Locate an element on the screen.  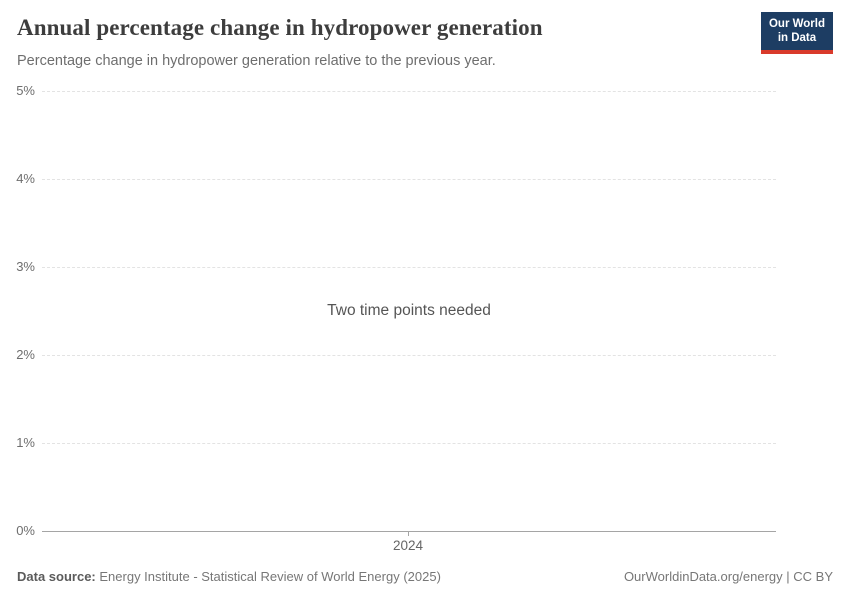
gridline-4pct is located at coordinates (409, 179).